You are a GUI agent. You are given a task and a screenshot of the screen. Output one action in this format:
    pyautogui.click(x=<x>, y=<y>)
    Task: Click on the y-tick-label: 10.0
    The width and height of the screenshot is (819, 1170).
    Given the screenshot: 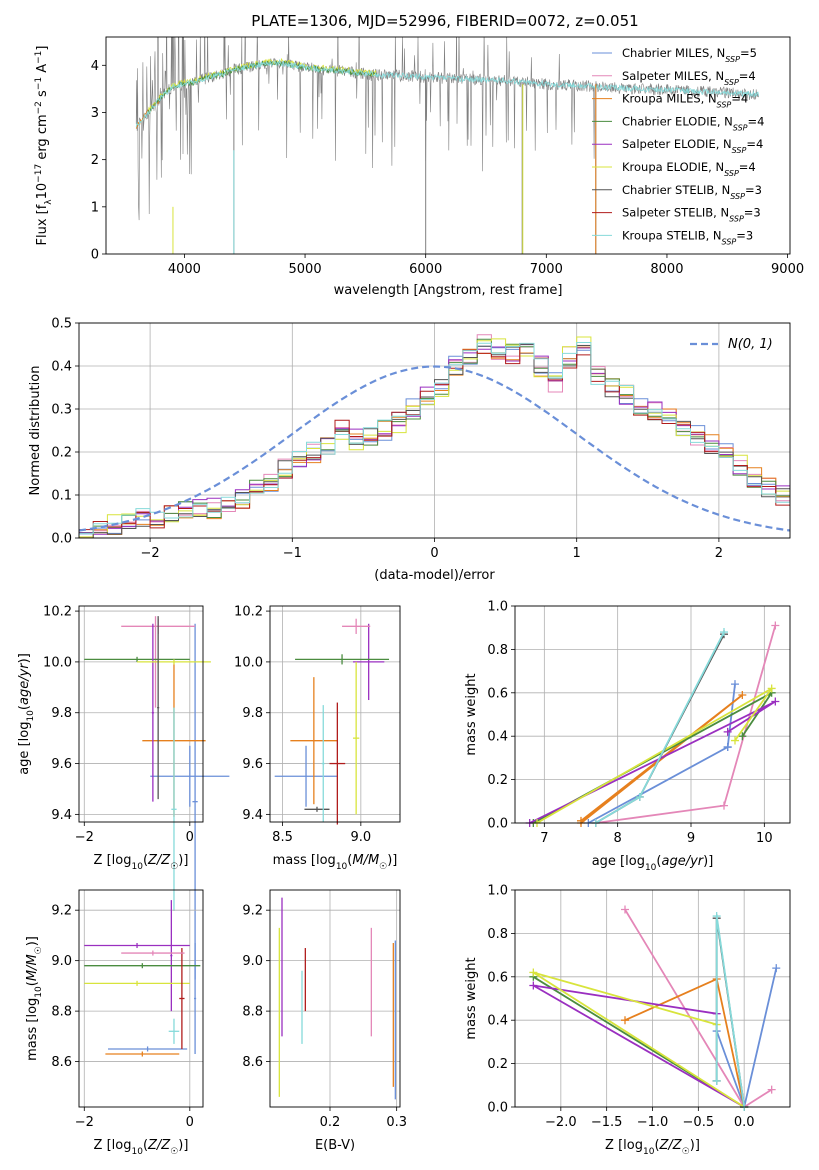 What is the action you would take?
    pyautogui.click(x=248, y=662)
    